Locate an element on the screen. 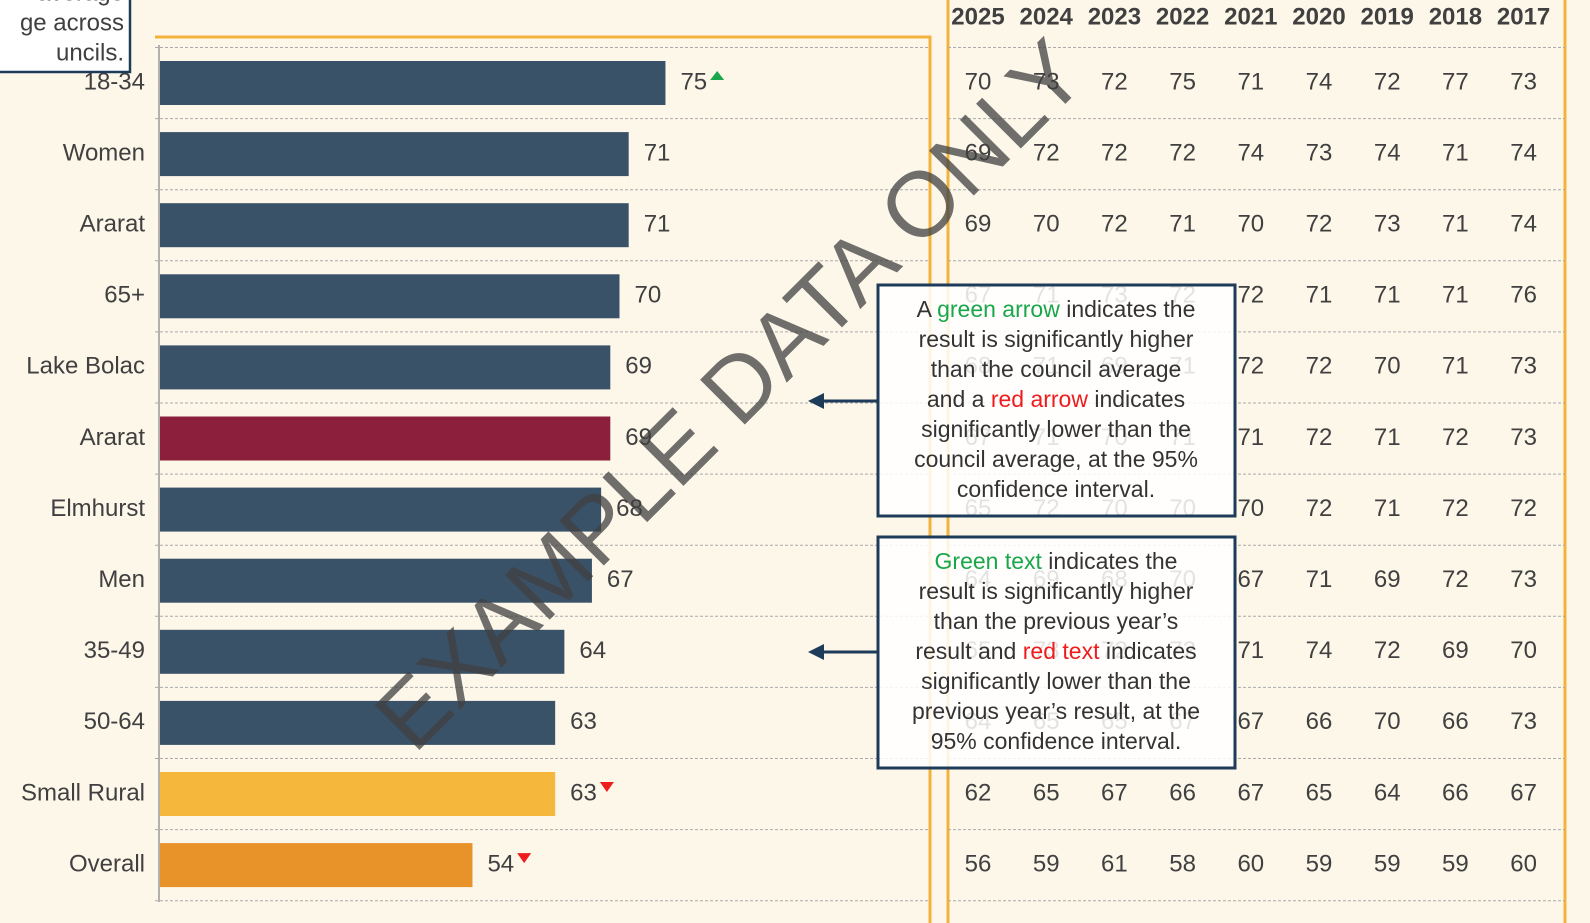  legend-text: average is located at coordinates (80, 3).